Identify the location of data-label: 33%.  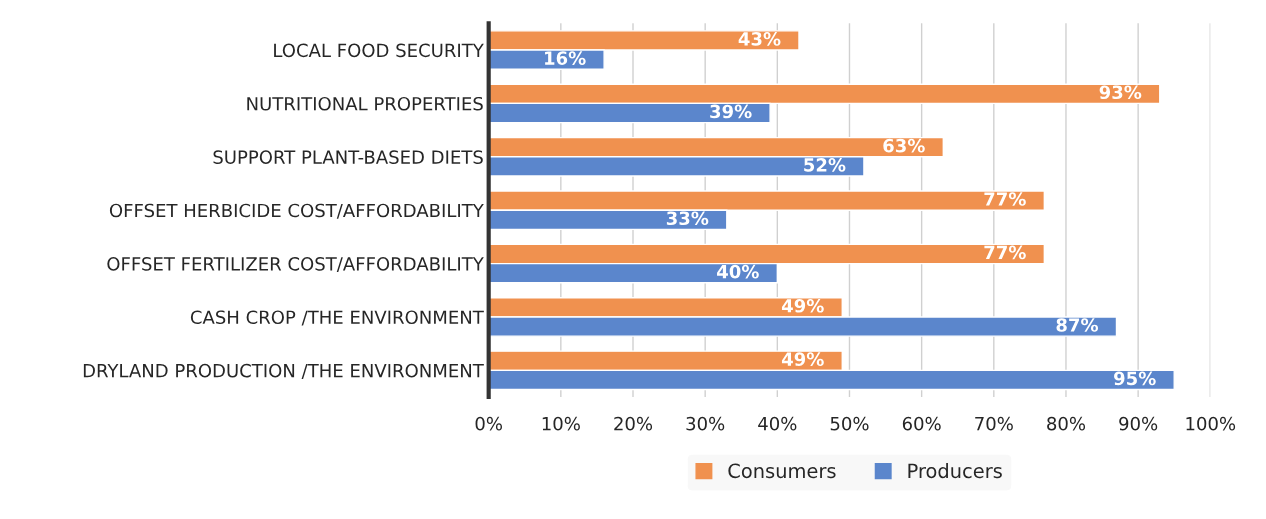
(687, 218).